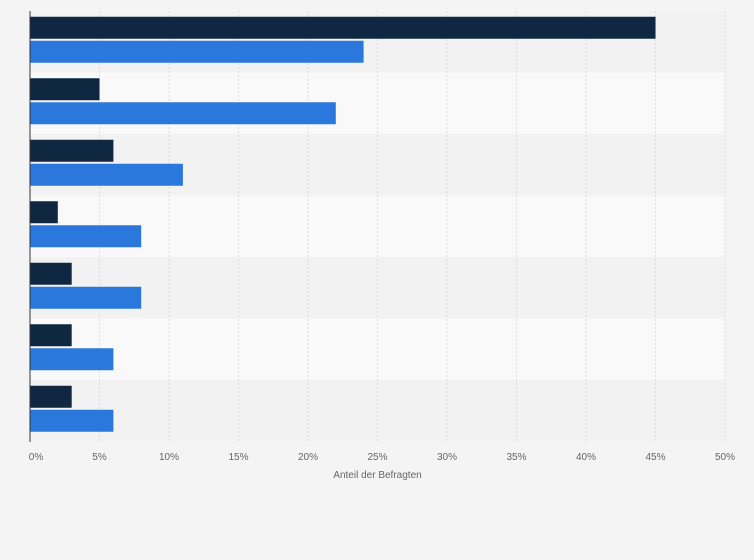 The image size is (754, 560). Describe the element at coordinates (516, 457) in the screenshot. I see `x-tick-label: 35%` at that location.